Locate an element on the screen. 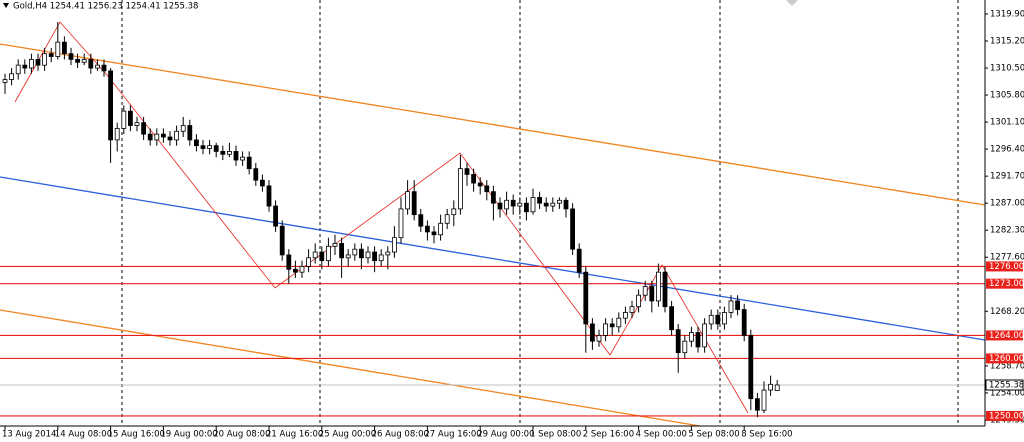  y-tick-label: 1319.90 is located at coordinates (1007, 14).